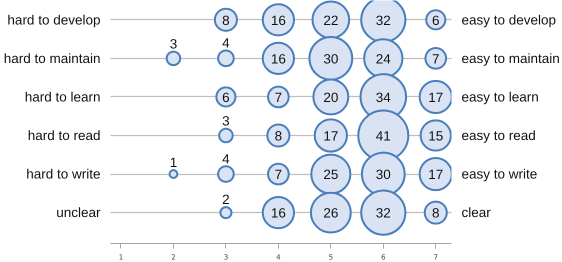 This screenshot has width=562, height=262. Describe the element at coordinates (330, 97) in the screenshot. I see `data-label: 20` at that location.